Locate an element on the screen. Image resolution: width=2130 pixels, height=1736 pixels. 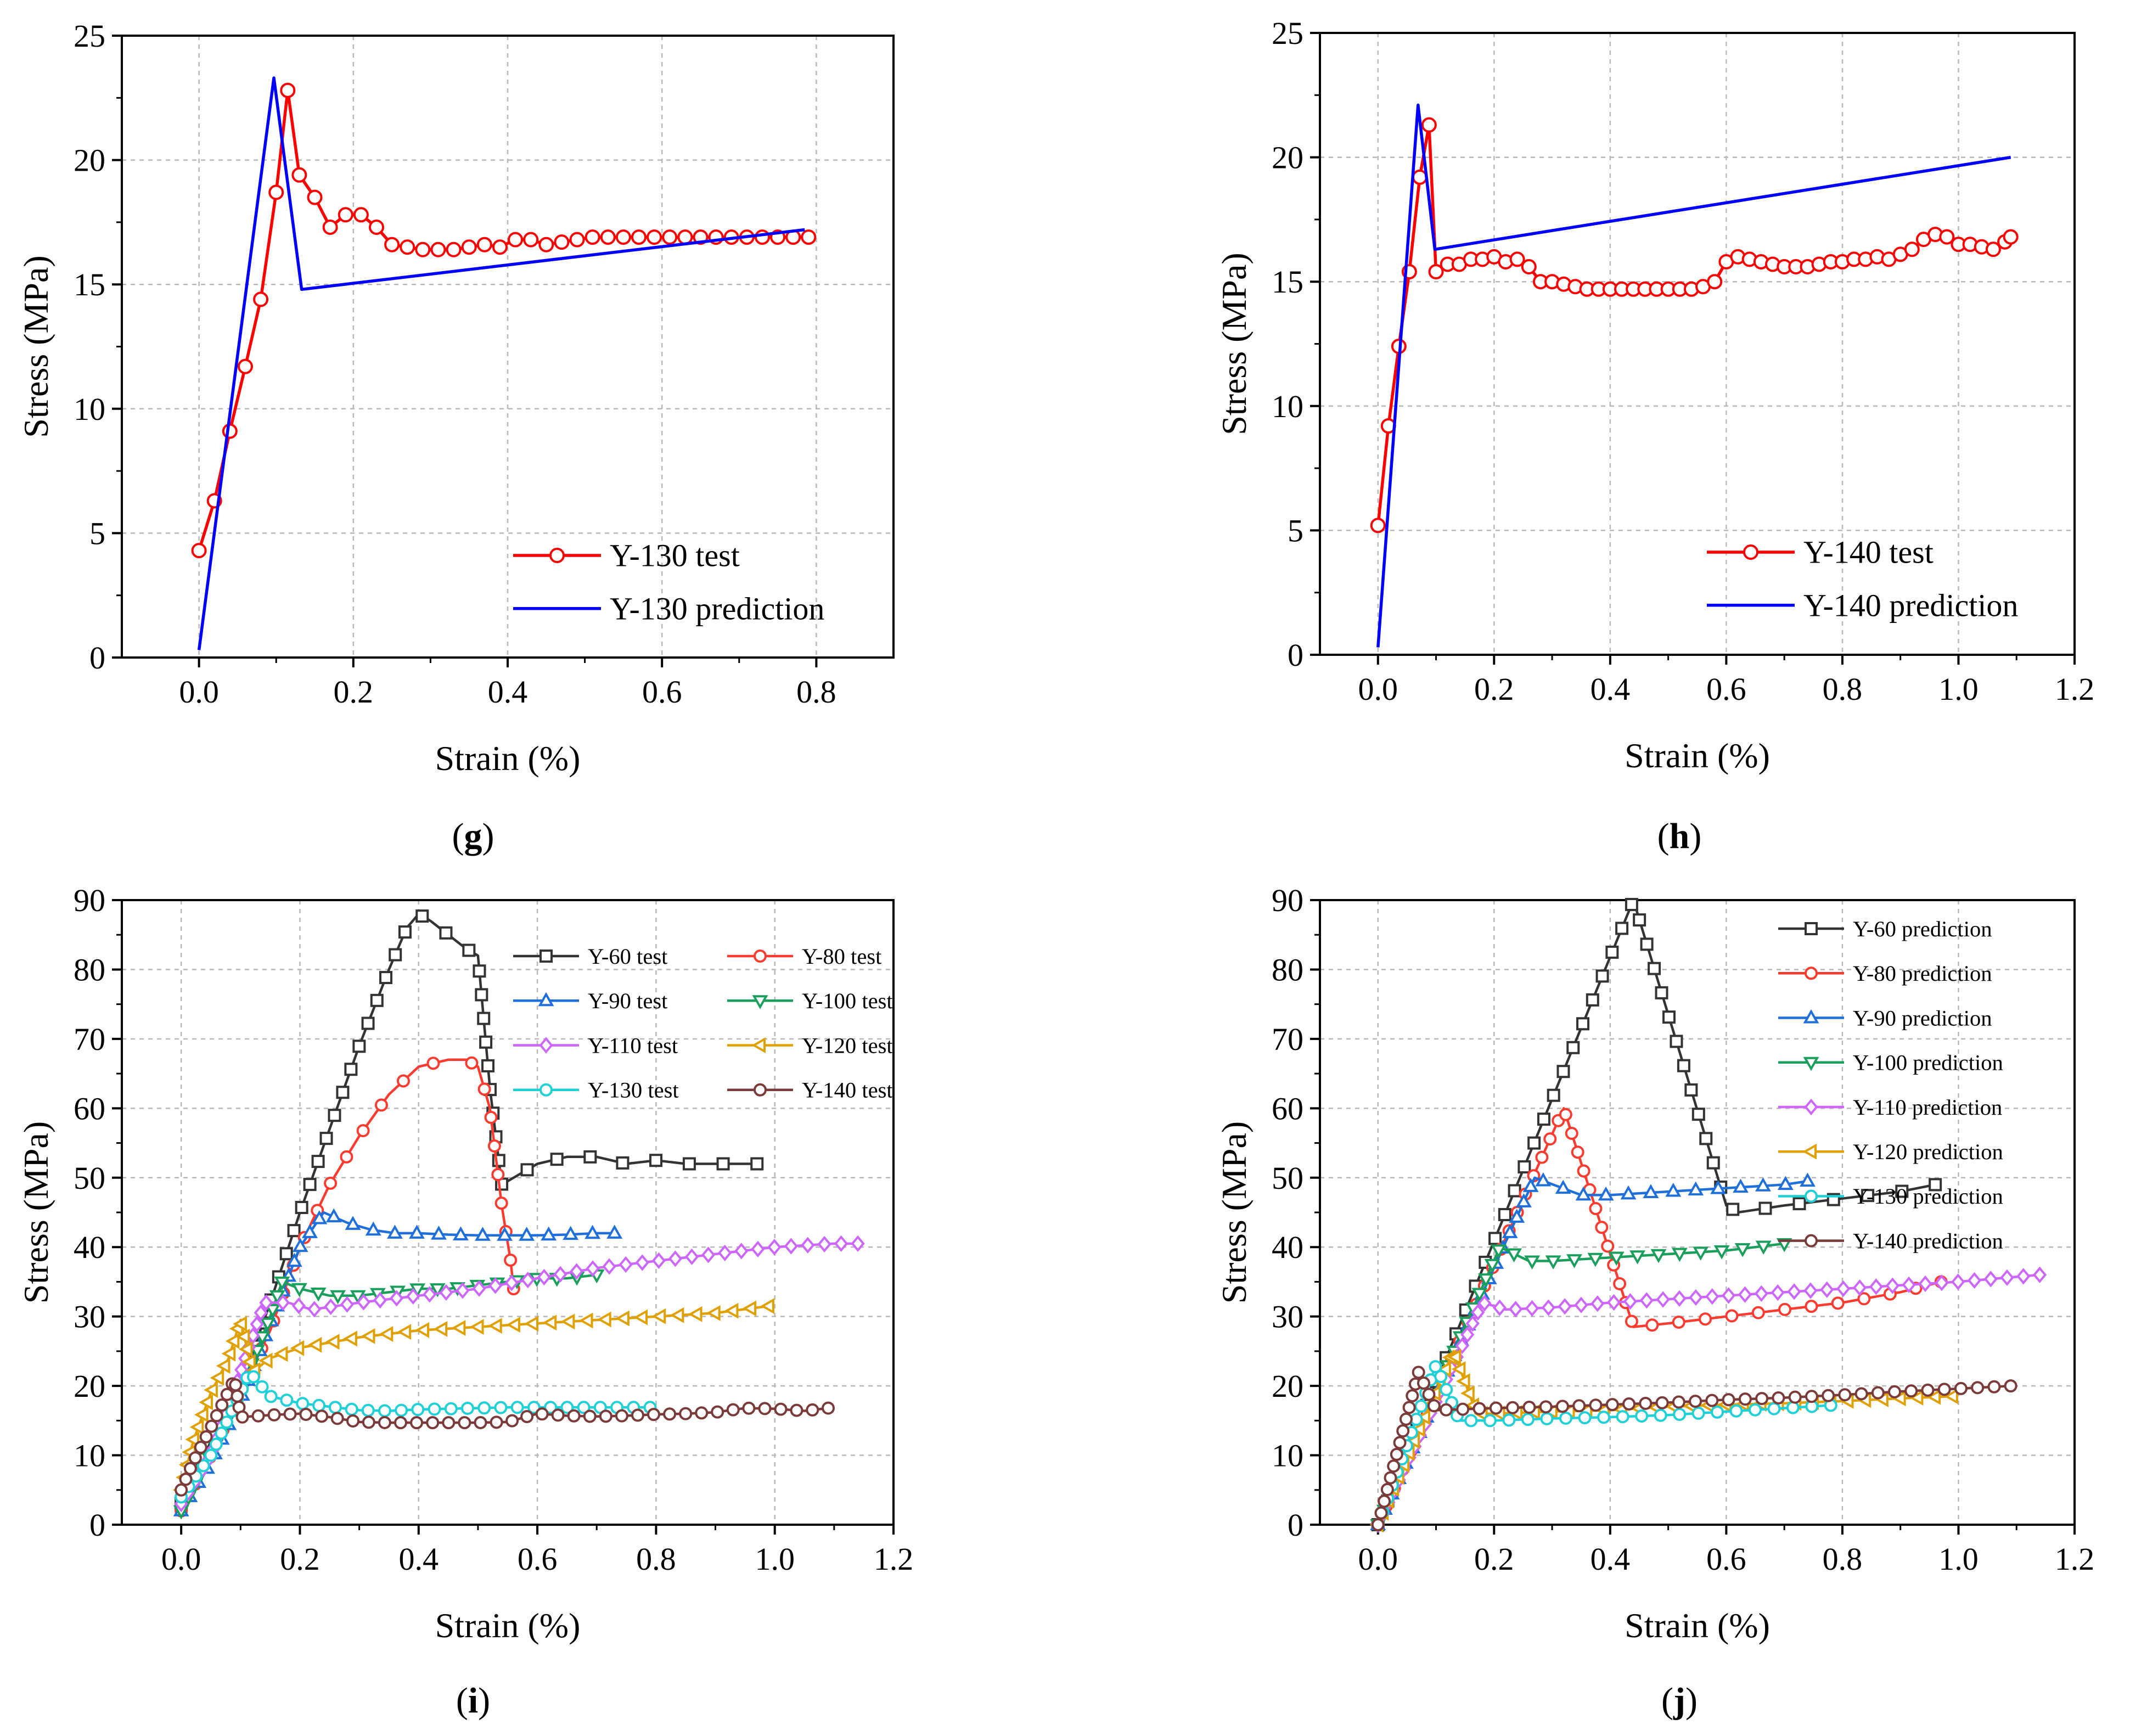
y-tick-label: 40 is located at coordinates (1287, 1247).